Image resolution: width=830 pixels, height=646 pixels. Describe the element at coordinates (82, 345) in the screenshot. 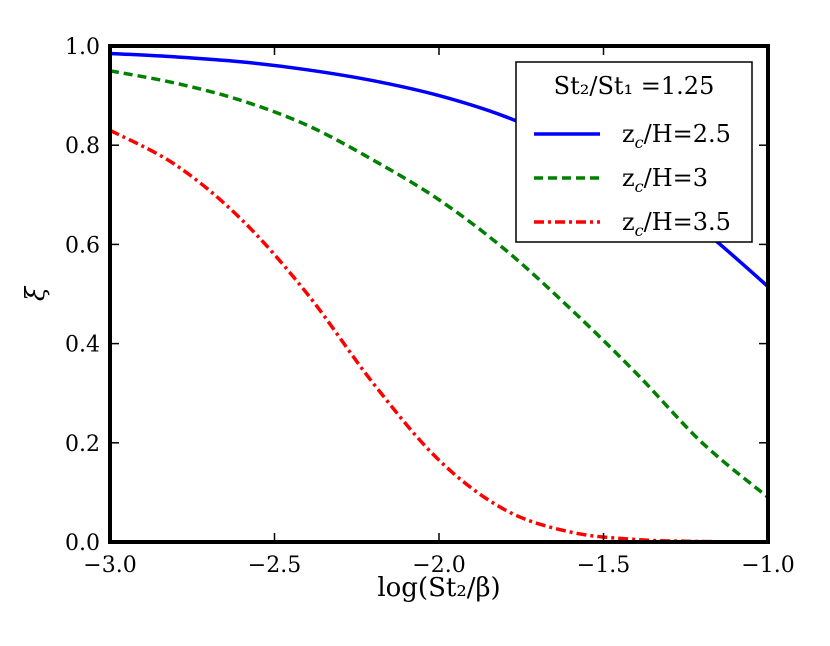

I see `y-tick-label: 0.4` at that location.